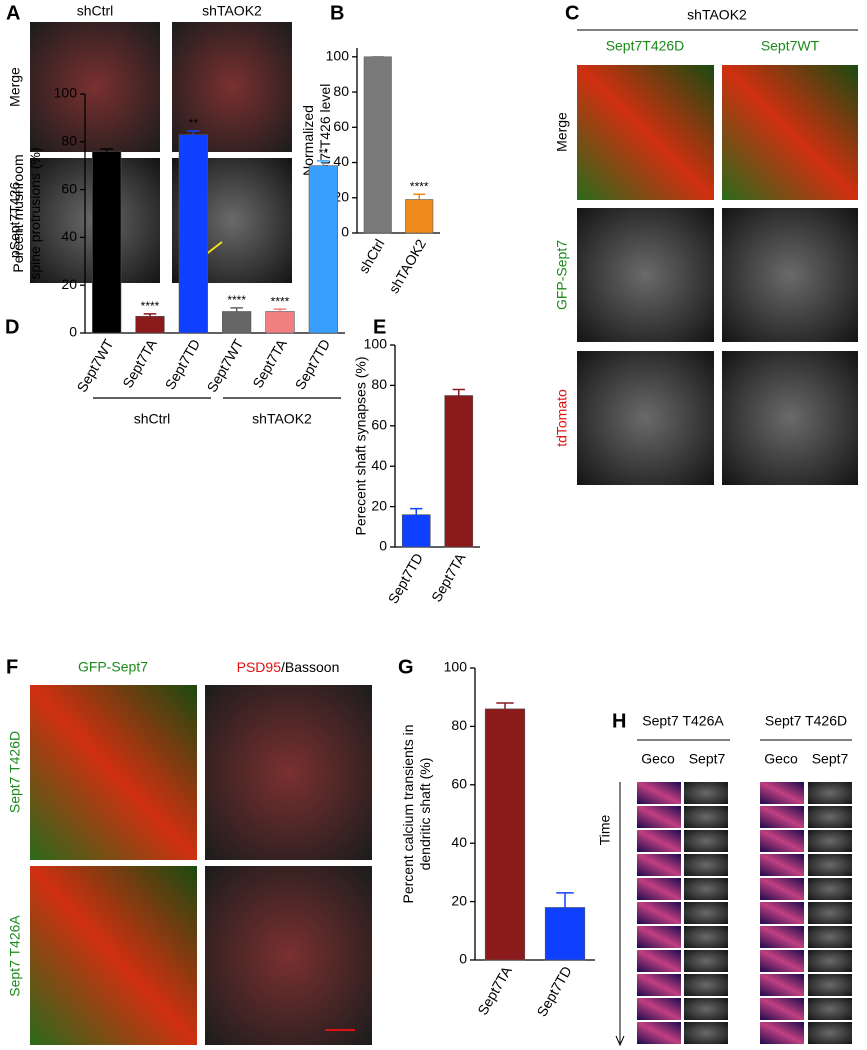 Image resolution: width=867 pixels, height=1050 pixels. What do you see at coordinates (361, 446) in the screenshot?
I see `y-axis-label: Perecent shaft synapses (%)` at bounding box center [361, 446].